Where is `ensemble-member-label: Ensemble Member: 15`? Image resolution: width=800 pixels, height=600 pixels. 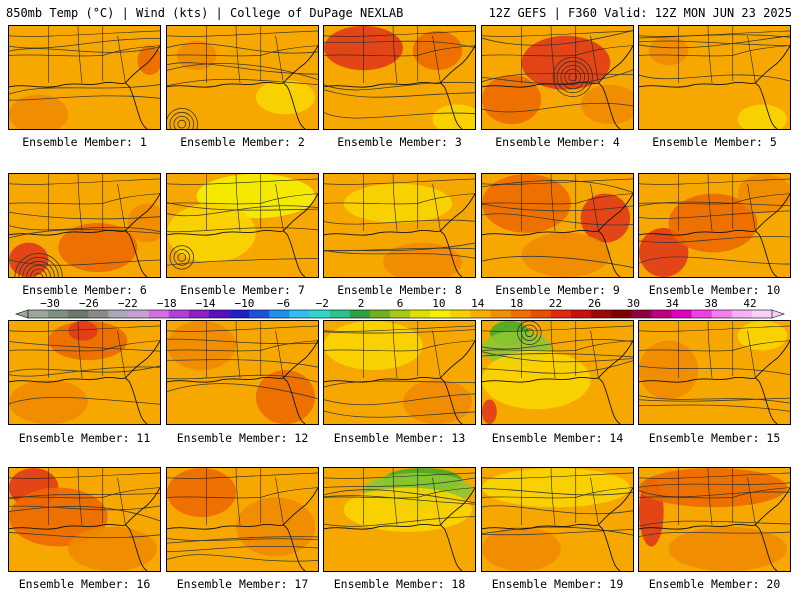
ensemble-member-label: Ensemble Member: 15 is located at coordinates (714, 438).